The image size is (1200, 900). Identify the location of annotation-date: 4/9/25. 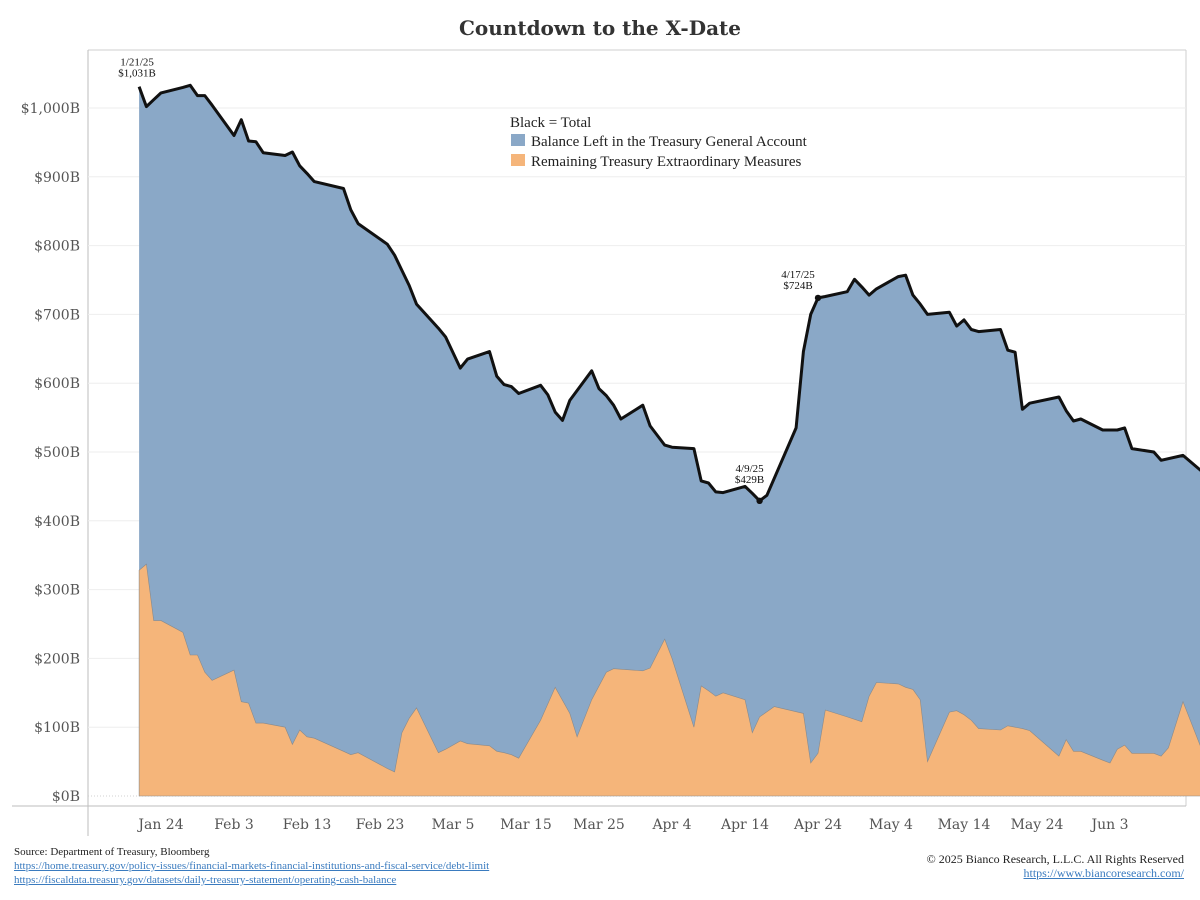
(750, 469).